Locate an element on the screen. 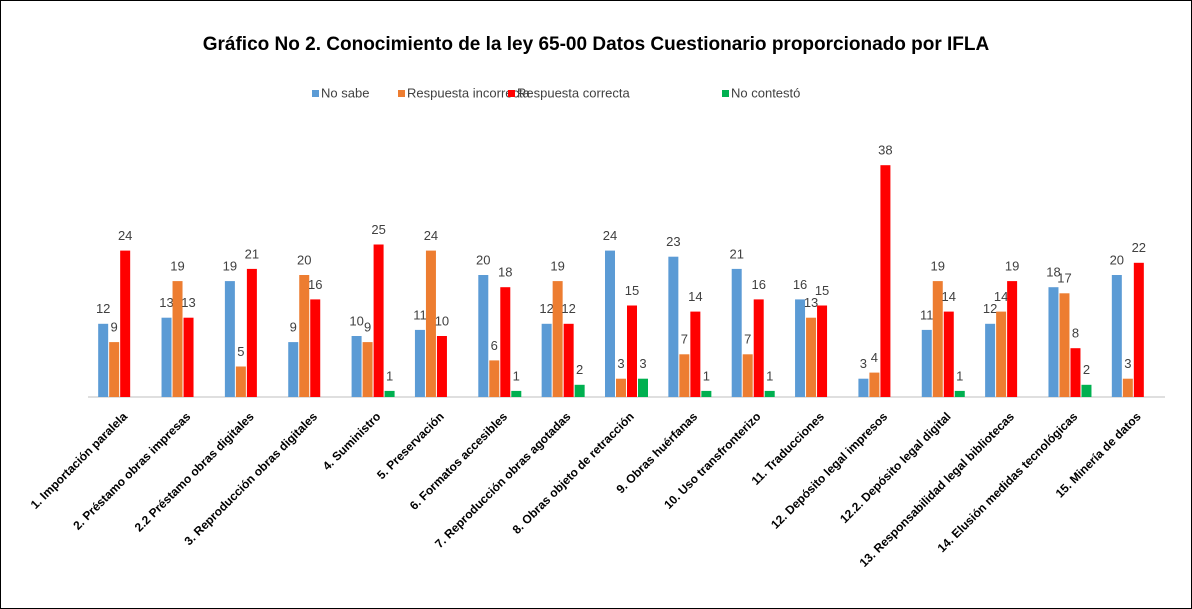  value-label: 4 is located at coordinates (874, 357).